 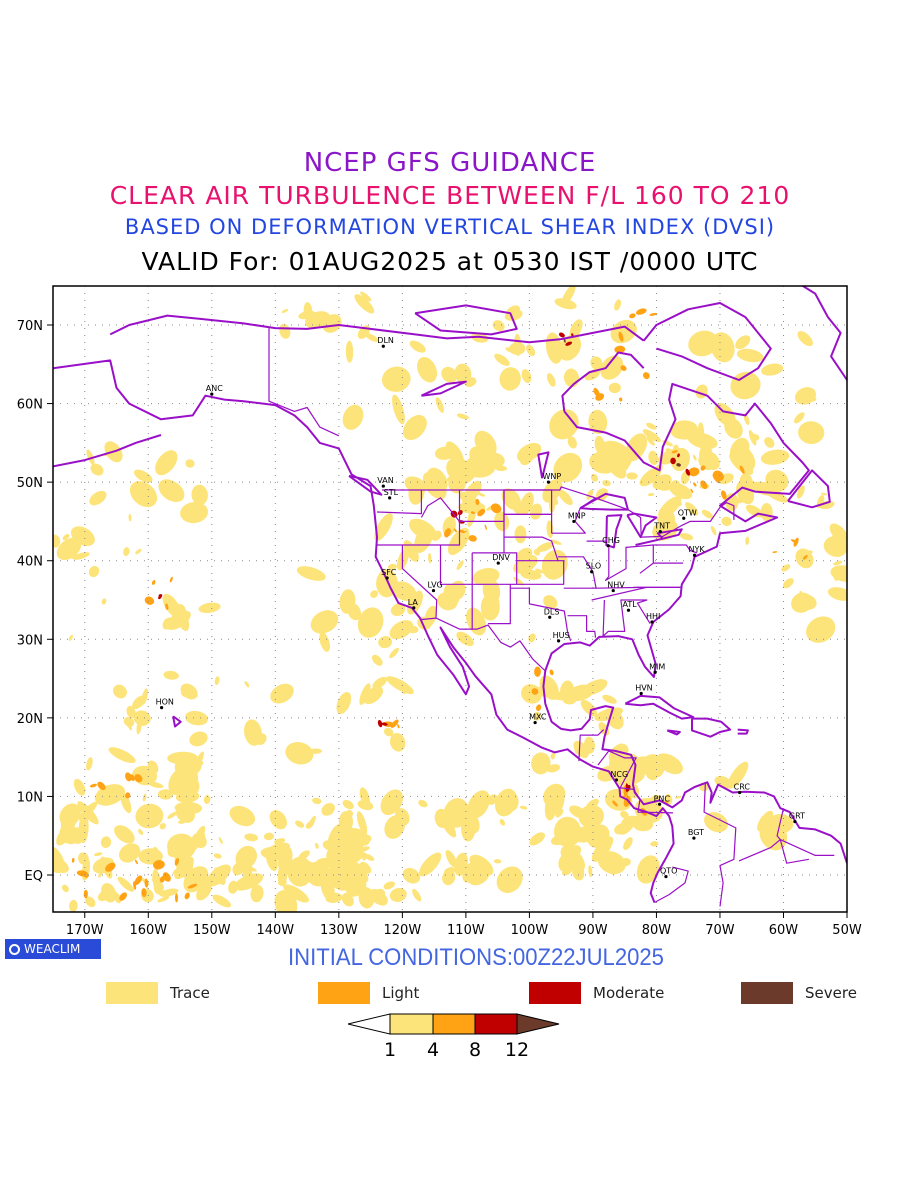 What do you see at coordinates (212, 930) in the screenshot?
I see `lon-label: 150W` at bounding box center [212, 930].